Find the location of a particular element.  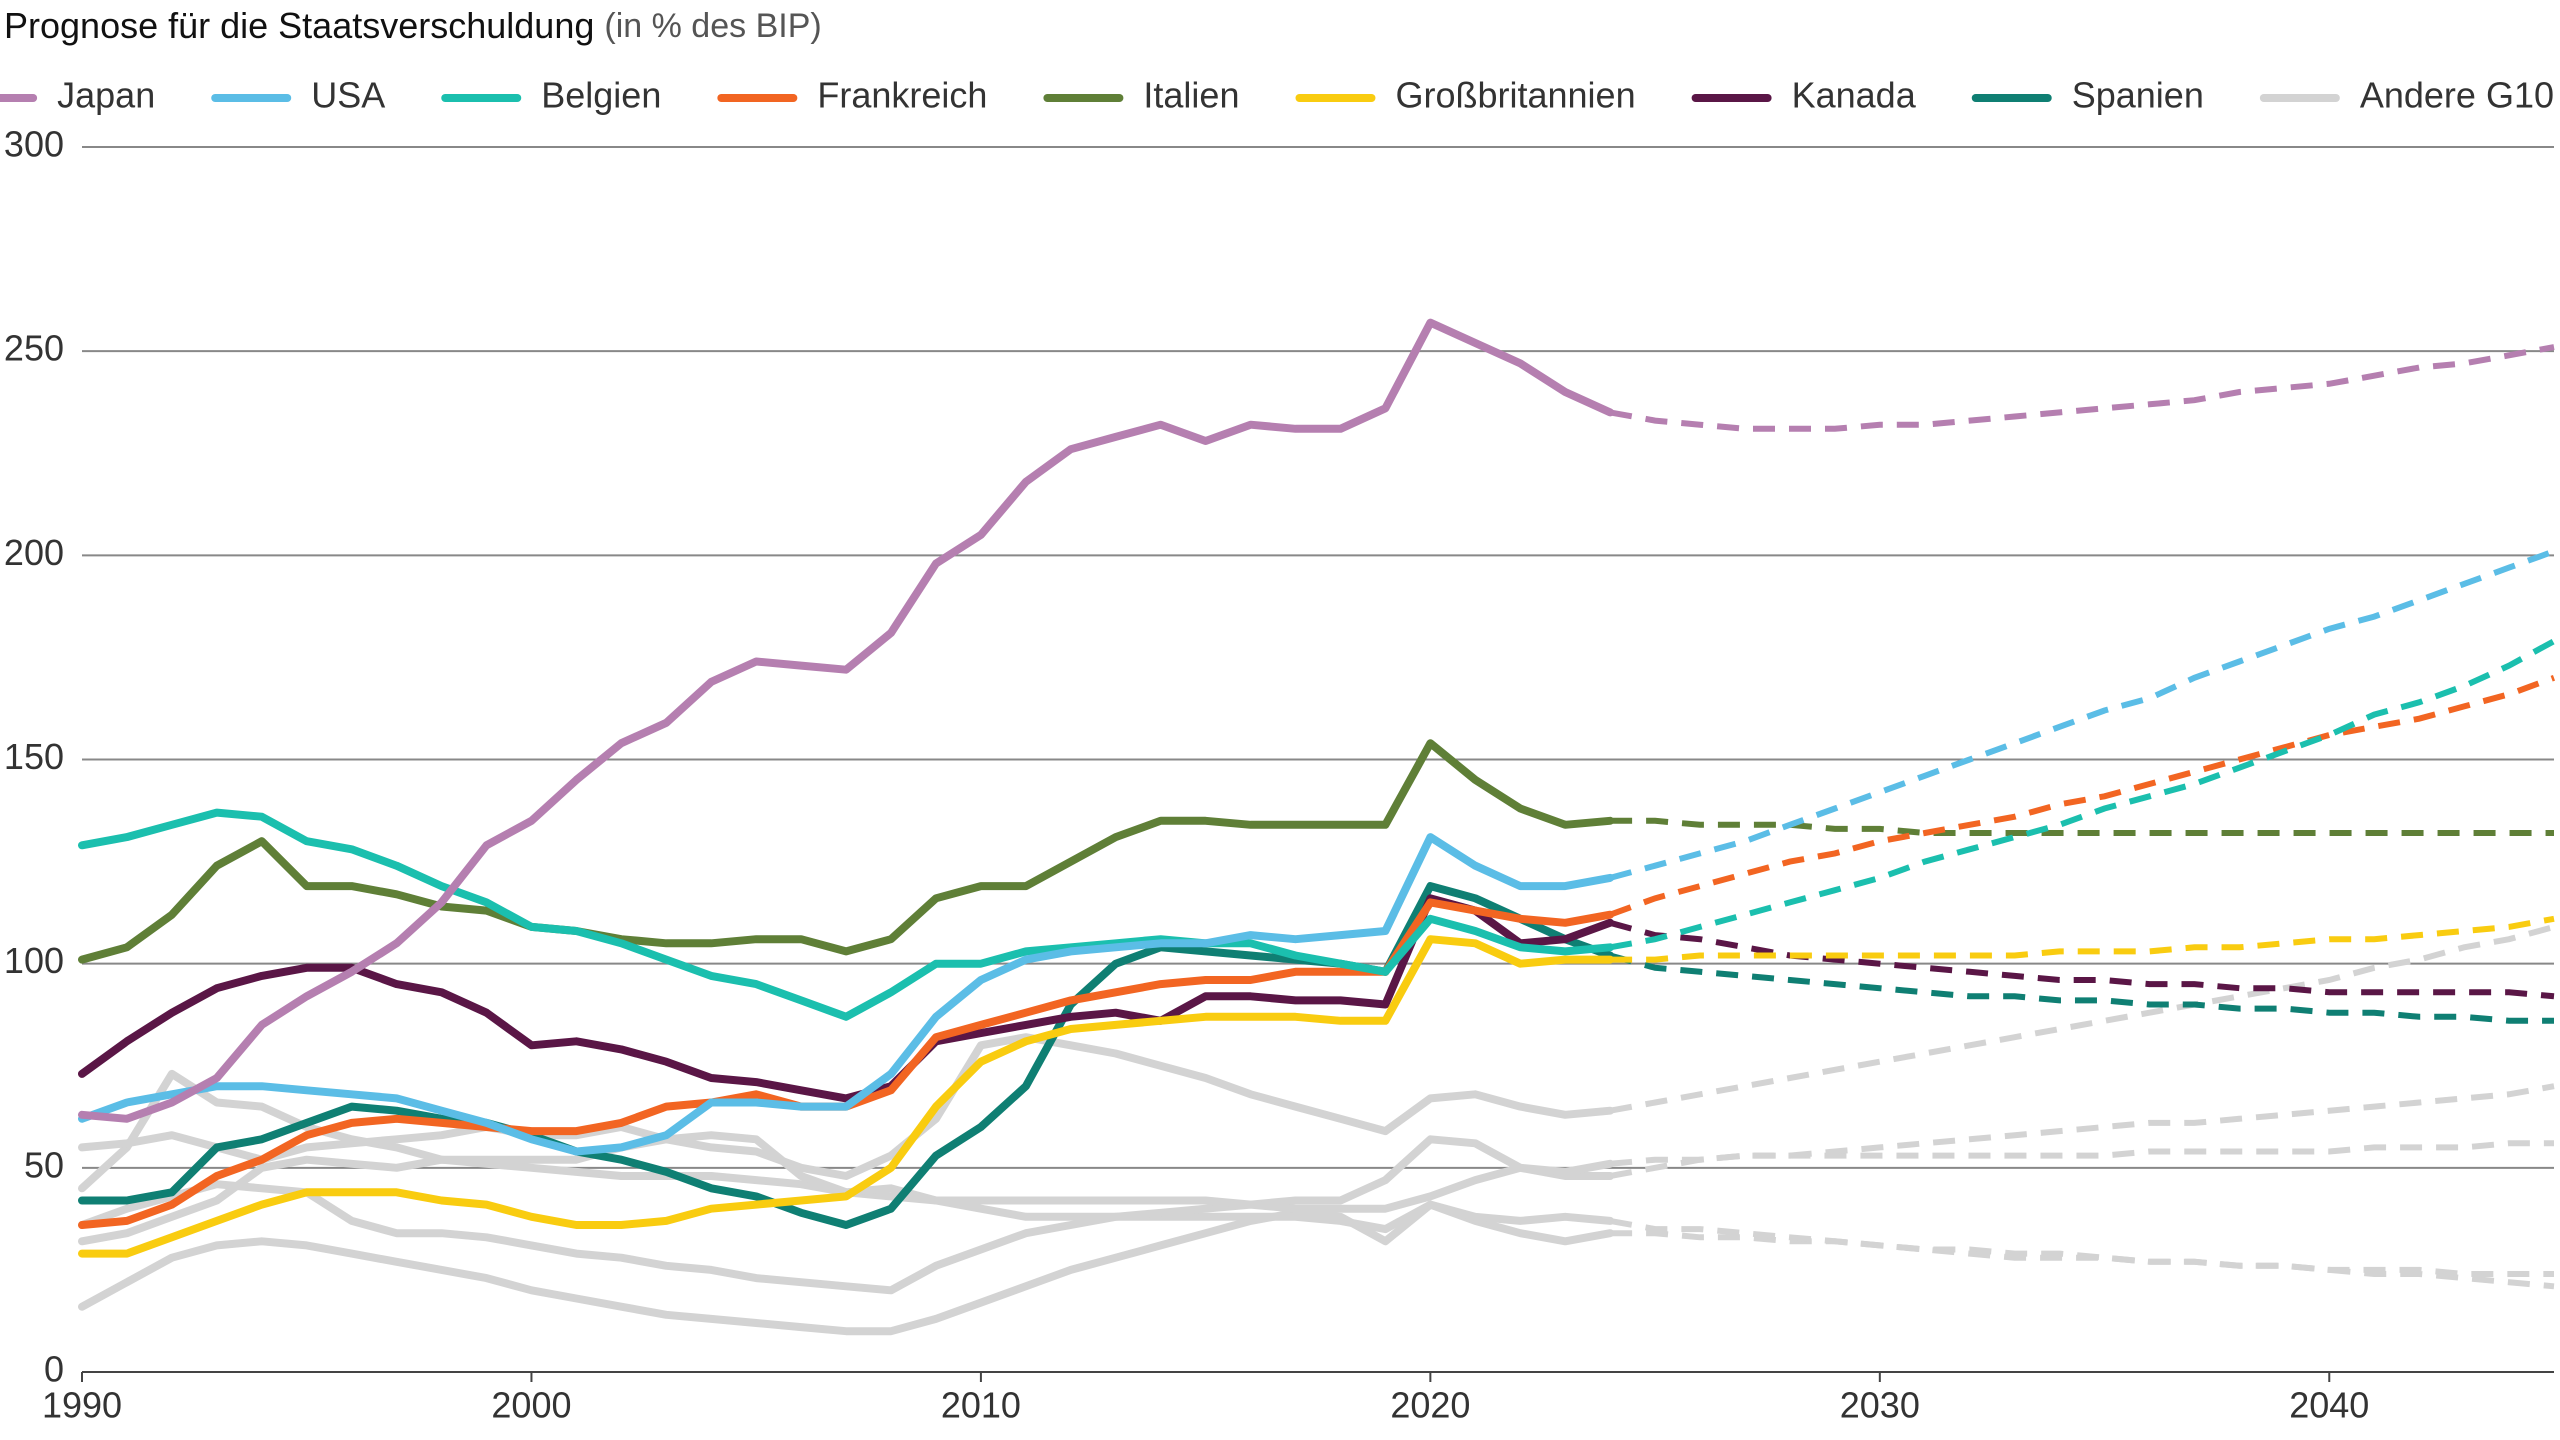

legend-label: Italien is located at coordinates (1191, 95).